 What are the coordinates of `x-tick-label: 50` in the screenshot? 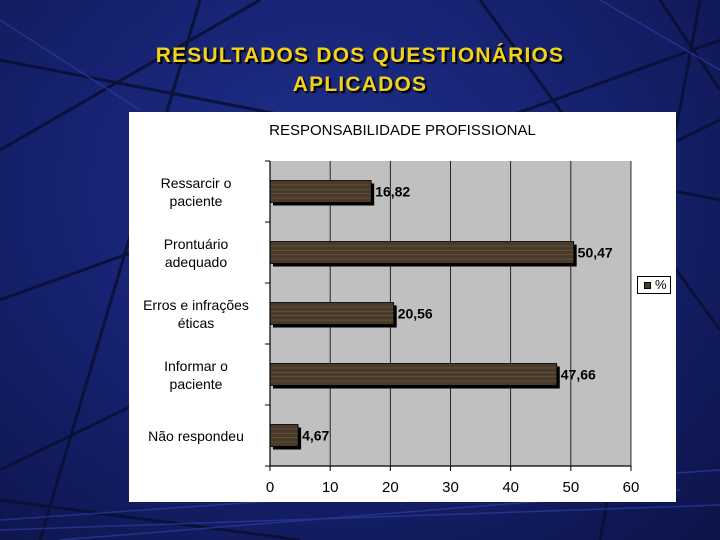 It's located at (570, 487).